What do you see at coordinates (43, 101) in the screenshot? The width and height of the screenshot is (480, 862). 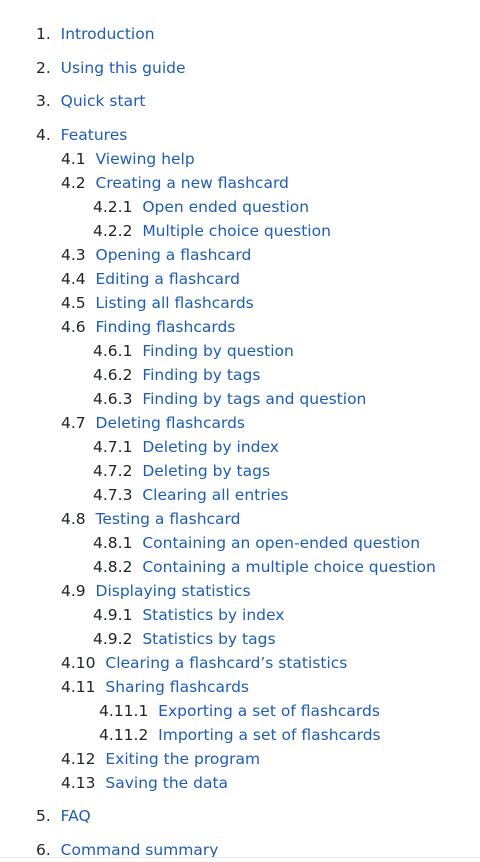 I see `toc-number: 3.` at bounding box center [43, 101].